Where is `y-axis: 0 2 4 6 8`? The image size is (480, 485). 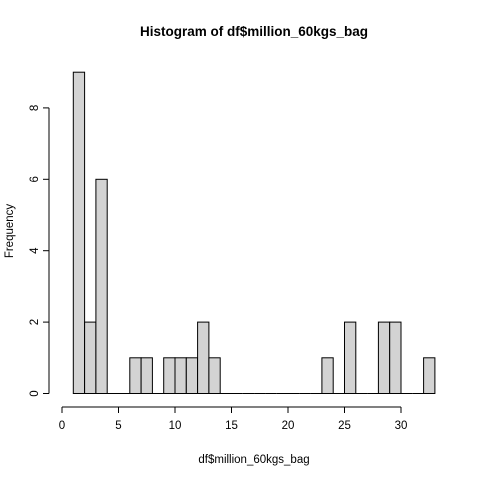 y-axis: 0 2 4 6 8 is located at coordinates (39, 251).